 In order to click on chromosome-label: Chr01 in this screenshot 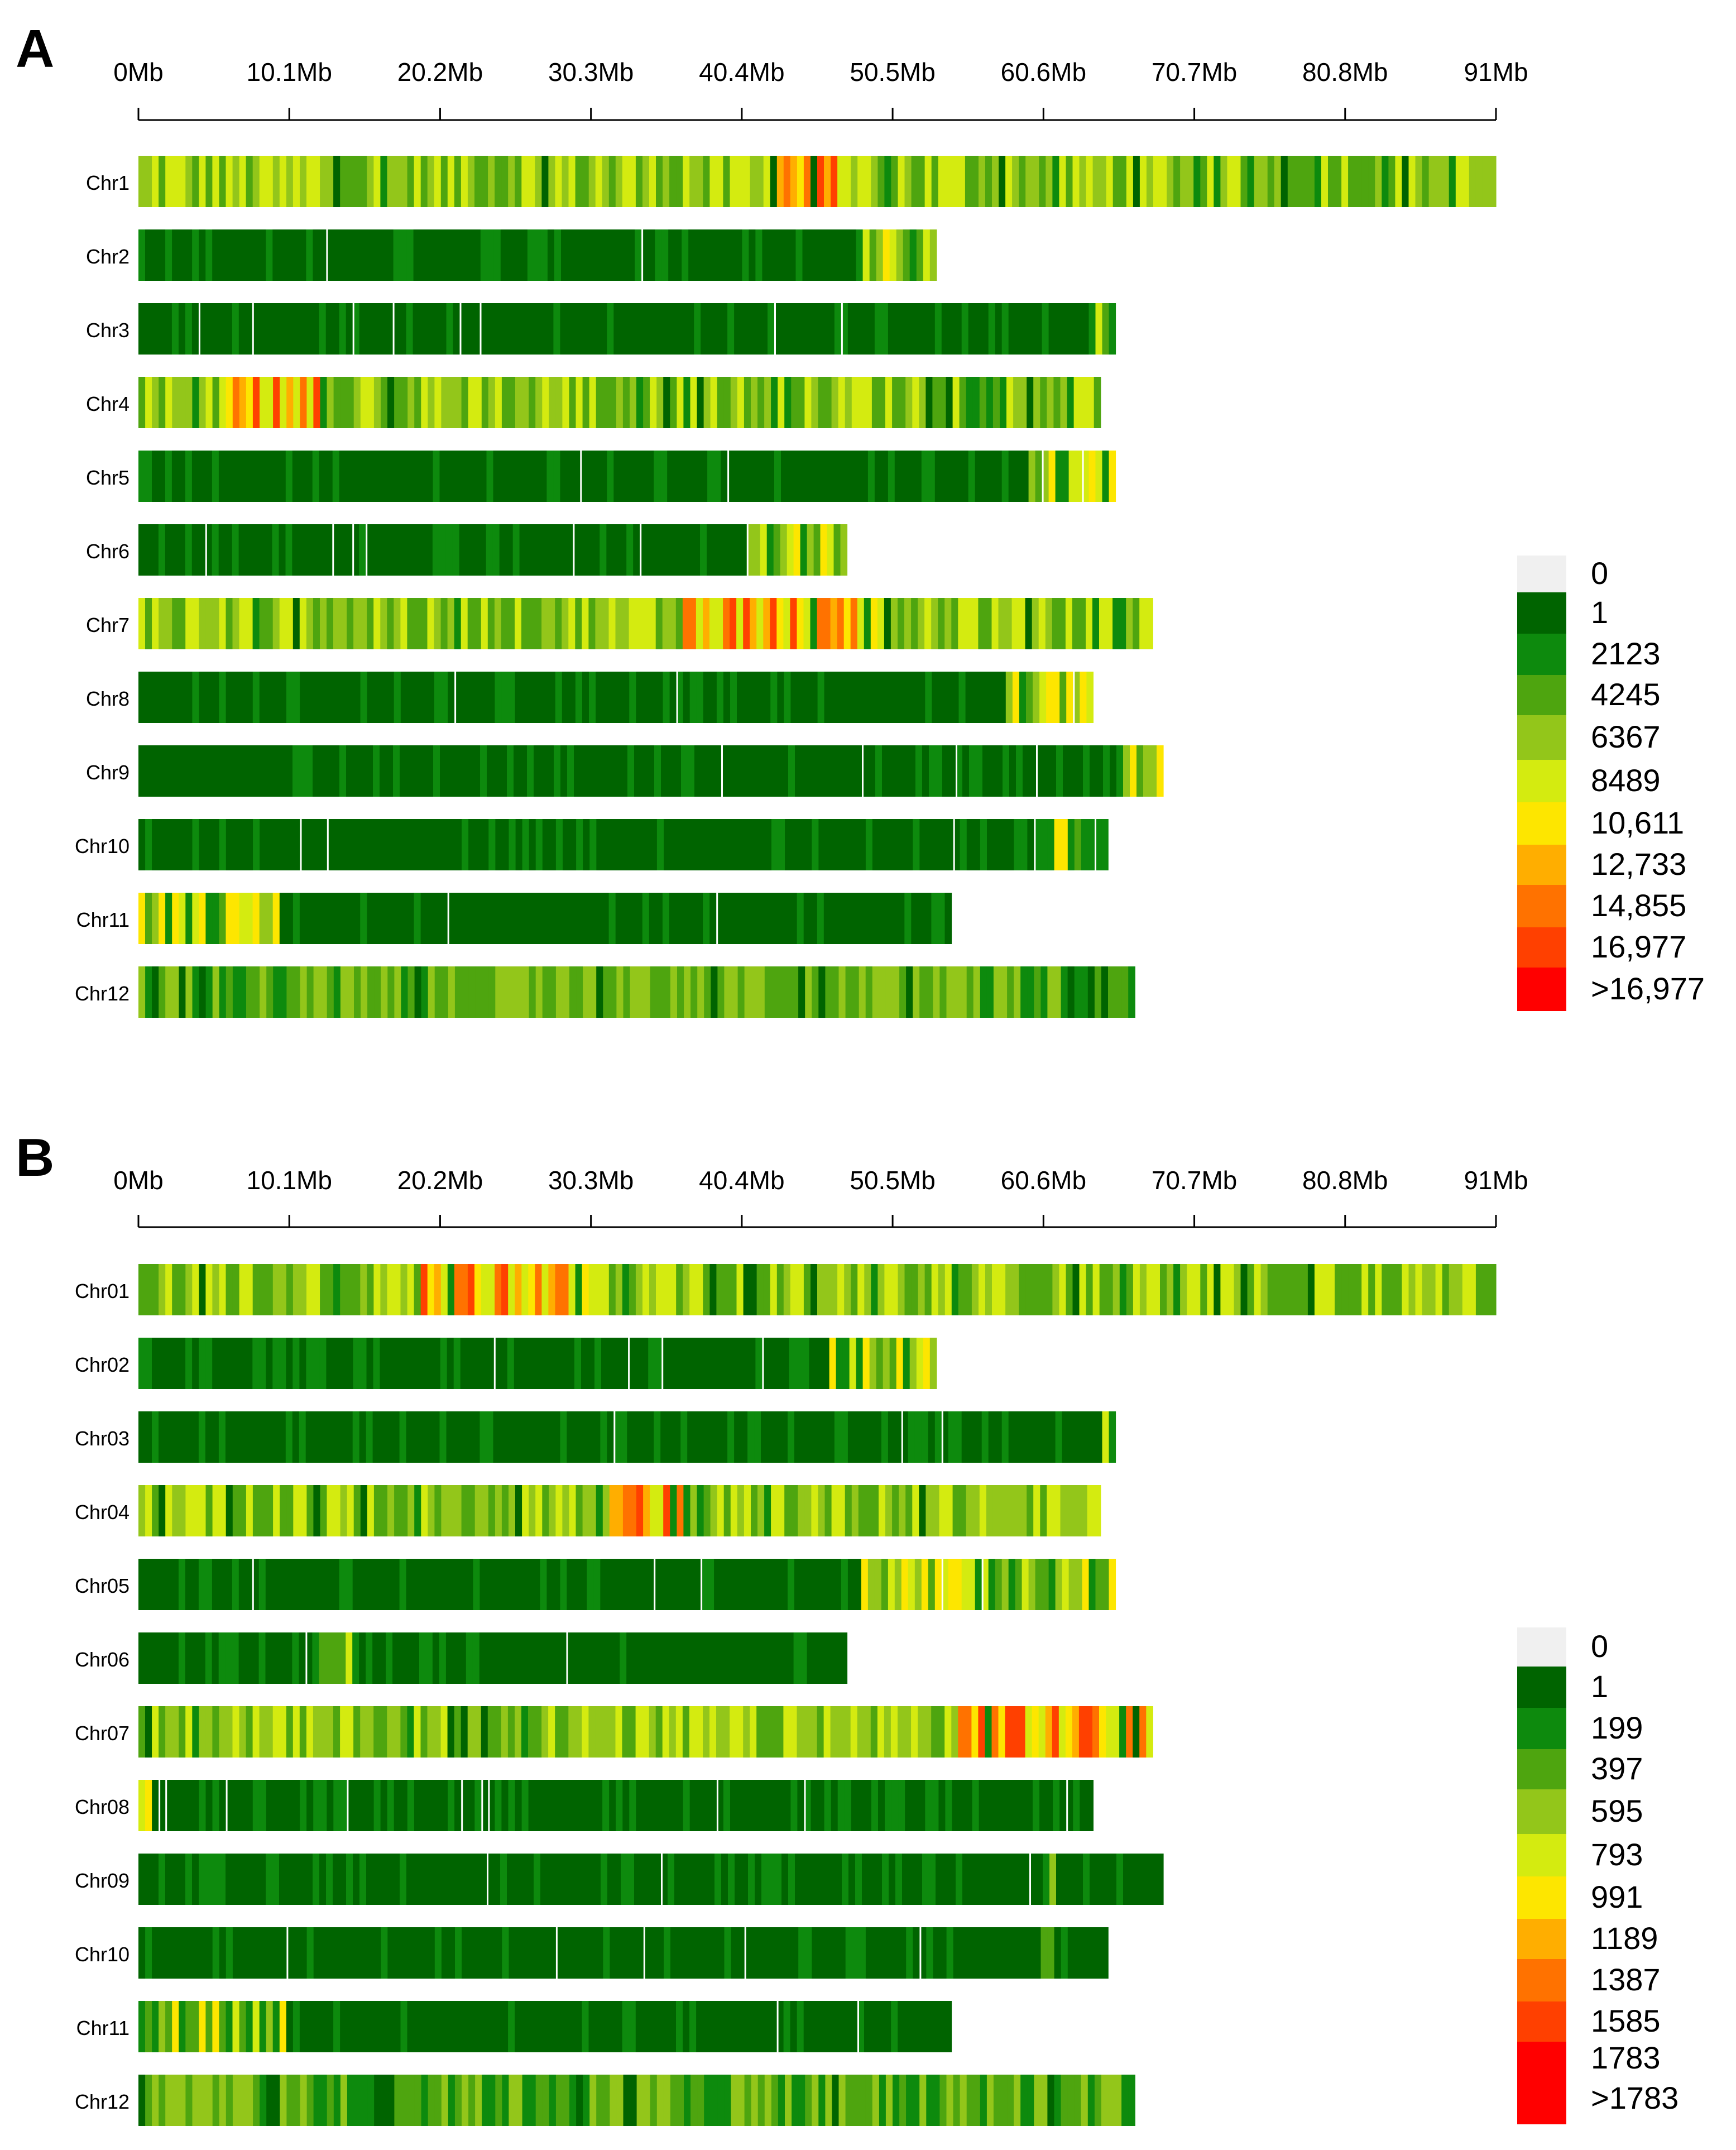, I will do `click(102, 1291)`.